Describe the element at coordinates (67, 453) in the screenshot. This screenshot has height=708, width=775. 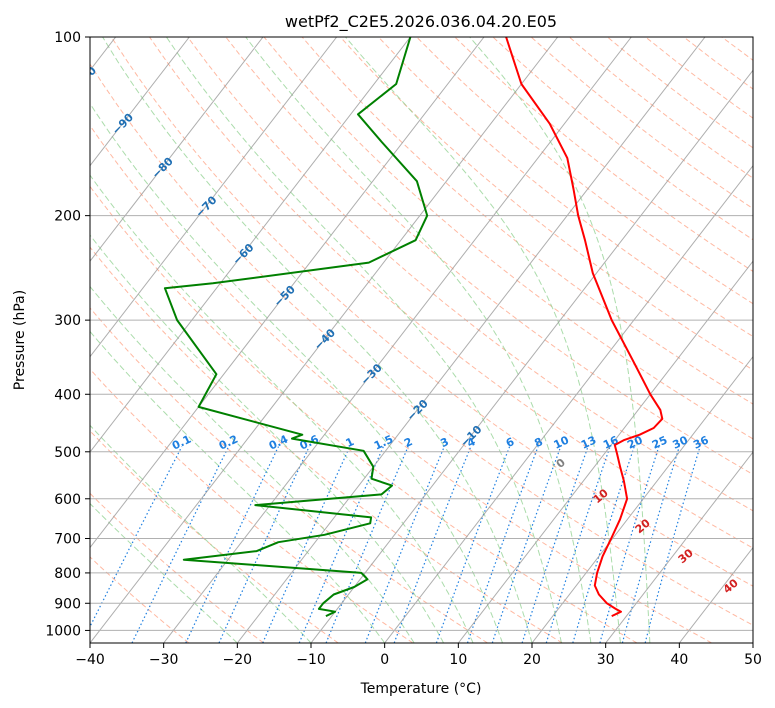
I see `y-tick-label: 500` at that location.